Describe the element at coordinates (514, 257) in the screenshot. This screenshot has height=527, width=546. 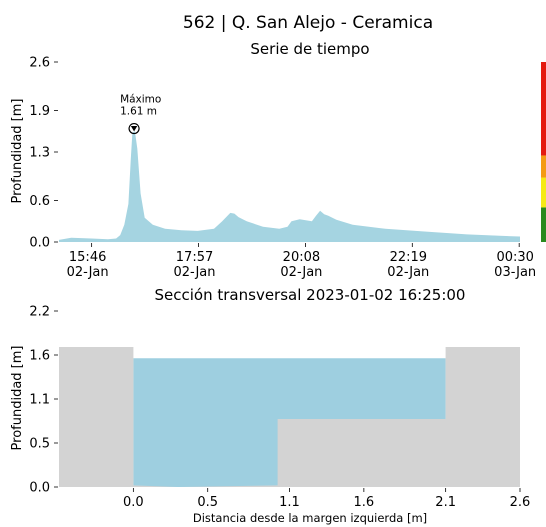
I see `x-tick-time: 00:30` at that location.